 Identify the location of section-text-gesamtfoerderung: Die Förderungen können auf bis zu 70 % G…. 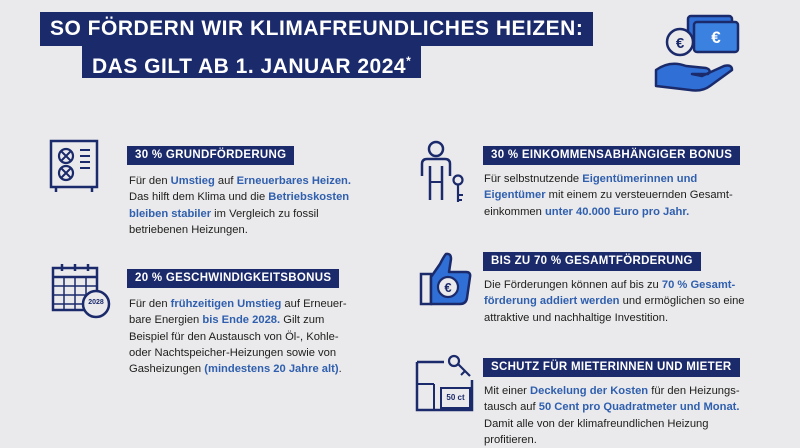
(614, 301).